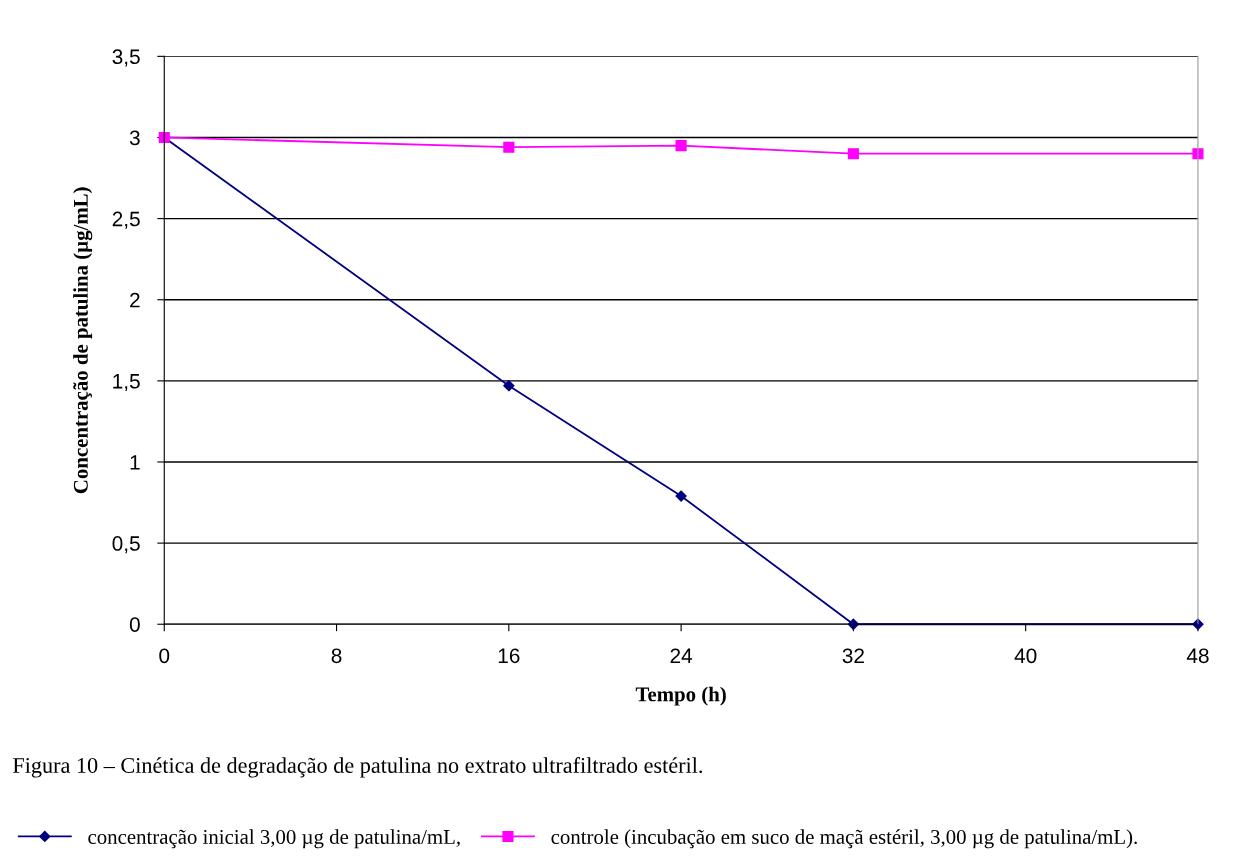  I want to click on x-tick-label: 24, so click(681, 655).